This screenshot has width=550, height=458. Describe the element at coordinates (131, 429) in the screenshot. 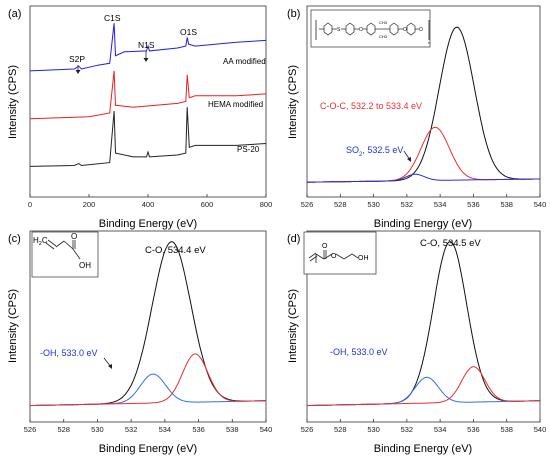

I see `tick-label-2-3: 532` at that location.